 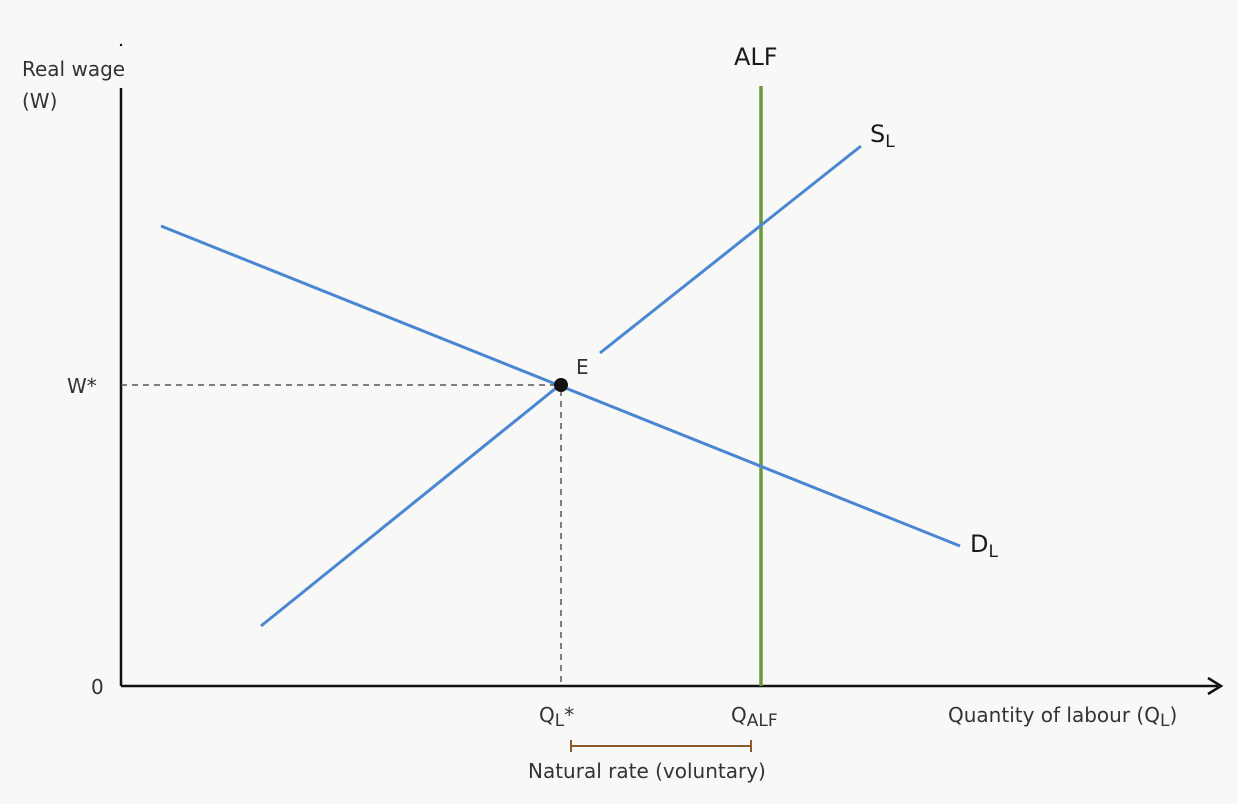 What do you see at coordinates (756, 57) in the screenshot?
I see `alf-label: ALF` at bounding box center [756, 57].